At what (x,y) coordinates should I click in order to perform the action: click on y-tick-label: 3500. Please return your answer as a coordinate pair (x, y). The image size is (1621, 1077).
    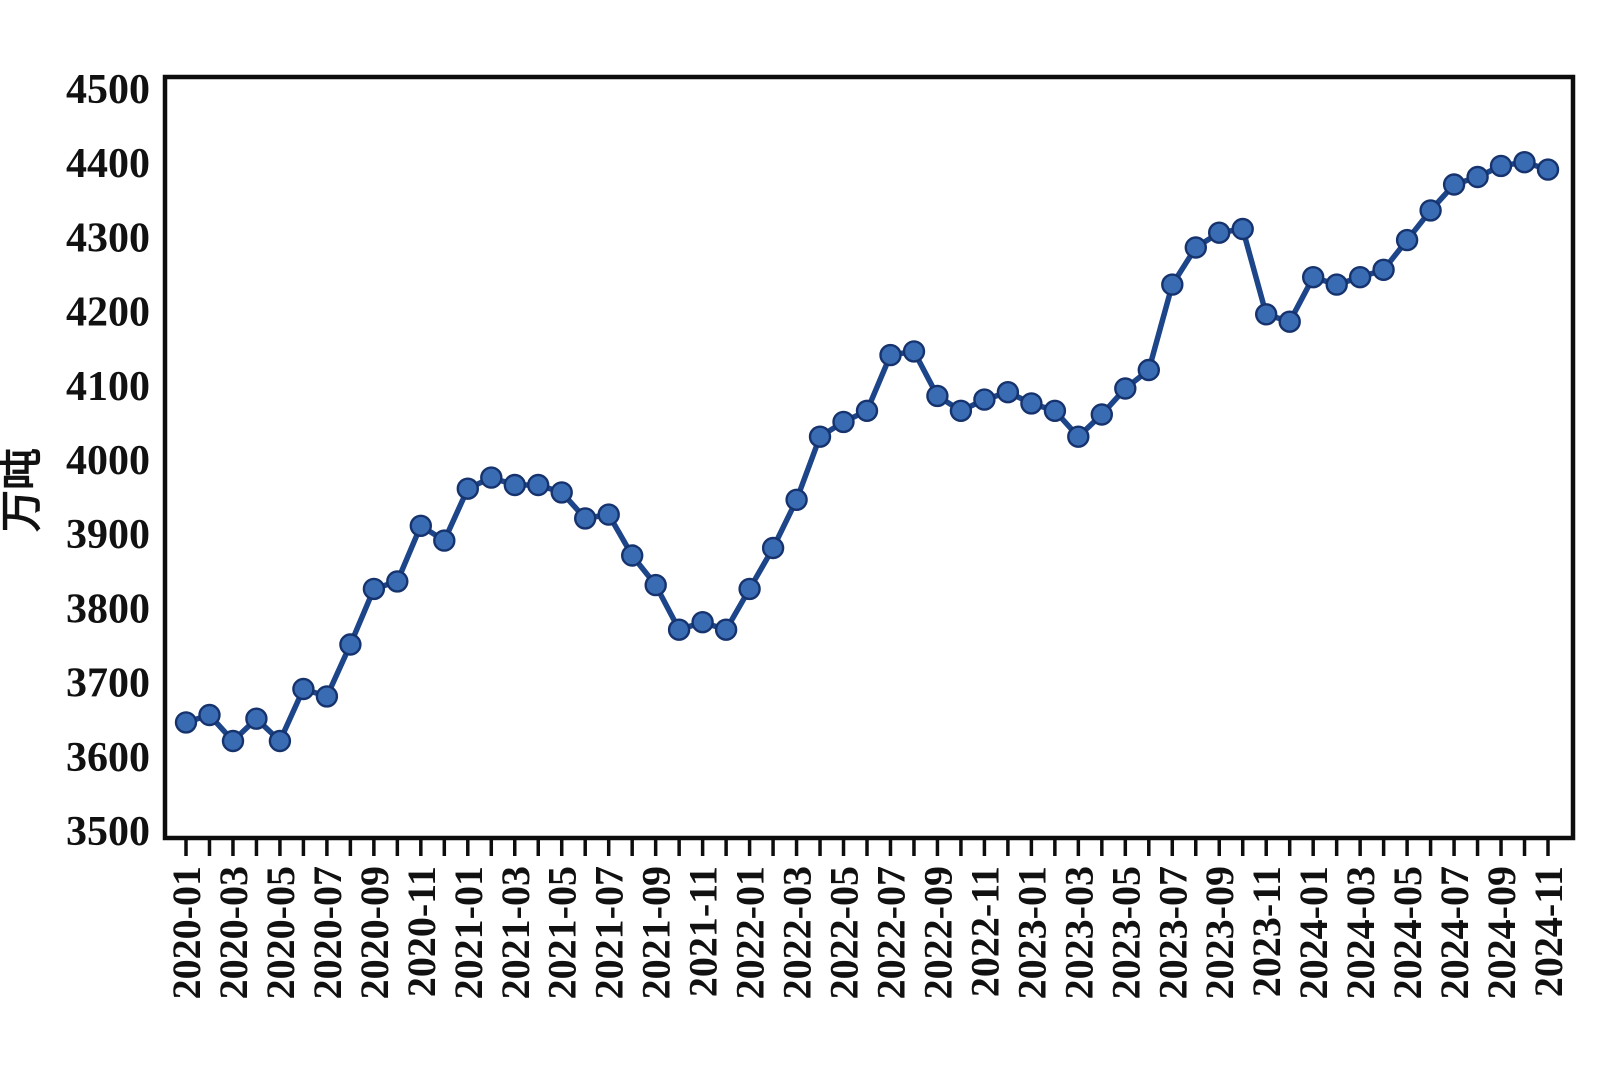
    Looking at the image, I should click on (108, 832).